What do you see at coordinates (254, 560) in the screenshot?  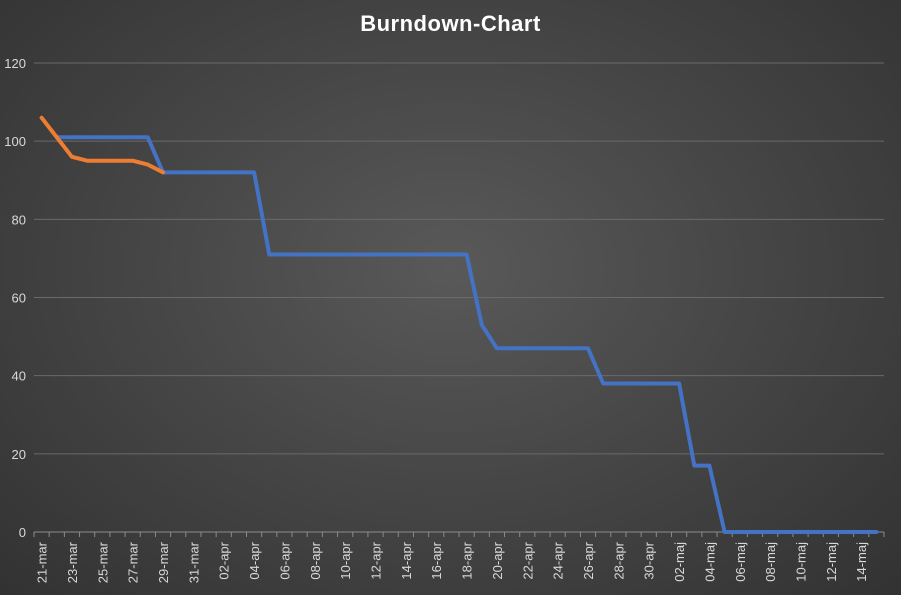 I see `x-tick-label: 04-apr` at bounding box center [254, 560].